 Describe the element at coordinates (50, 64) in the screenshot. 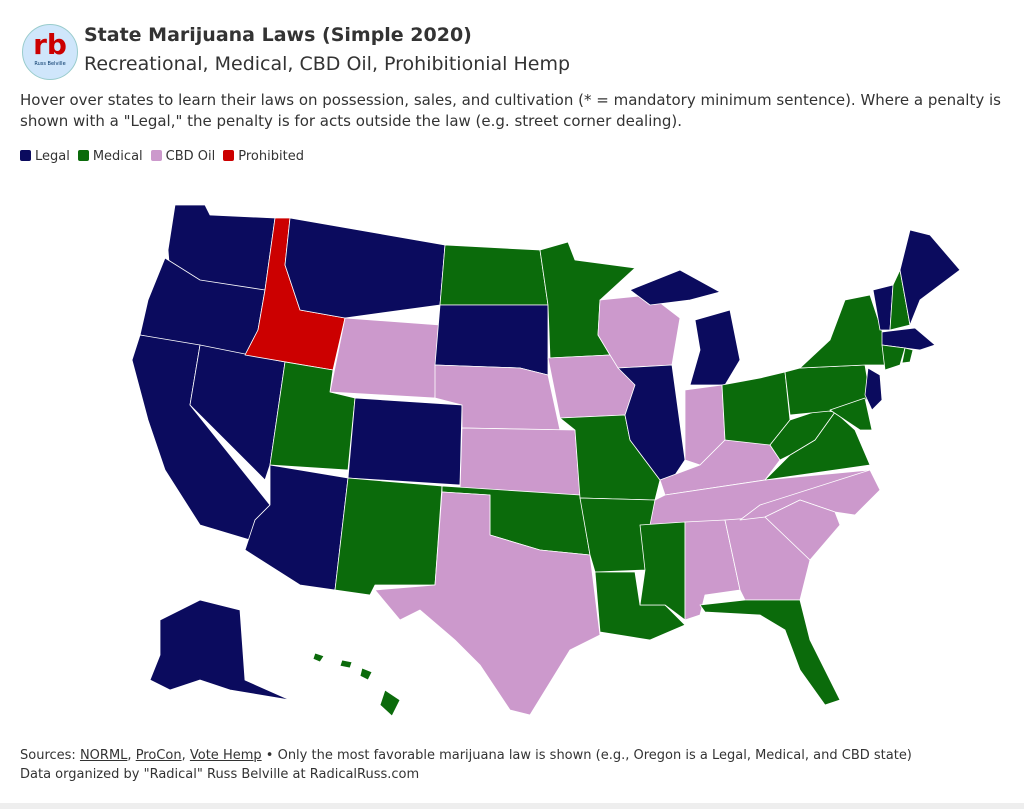

I see `logo-caption: Russ Belville` at that location.